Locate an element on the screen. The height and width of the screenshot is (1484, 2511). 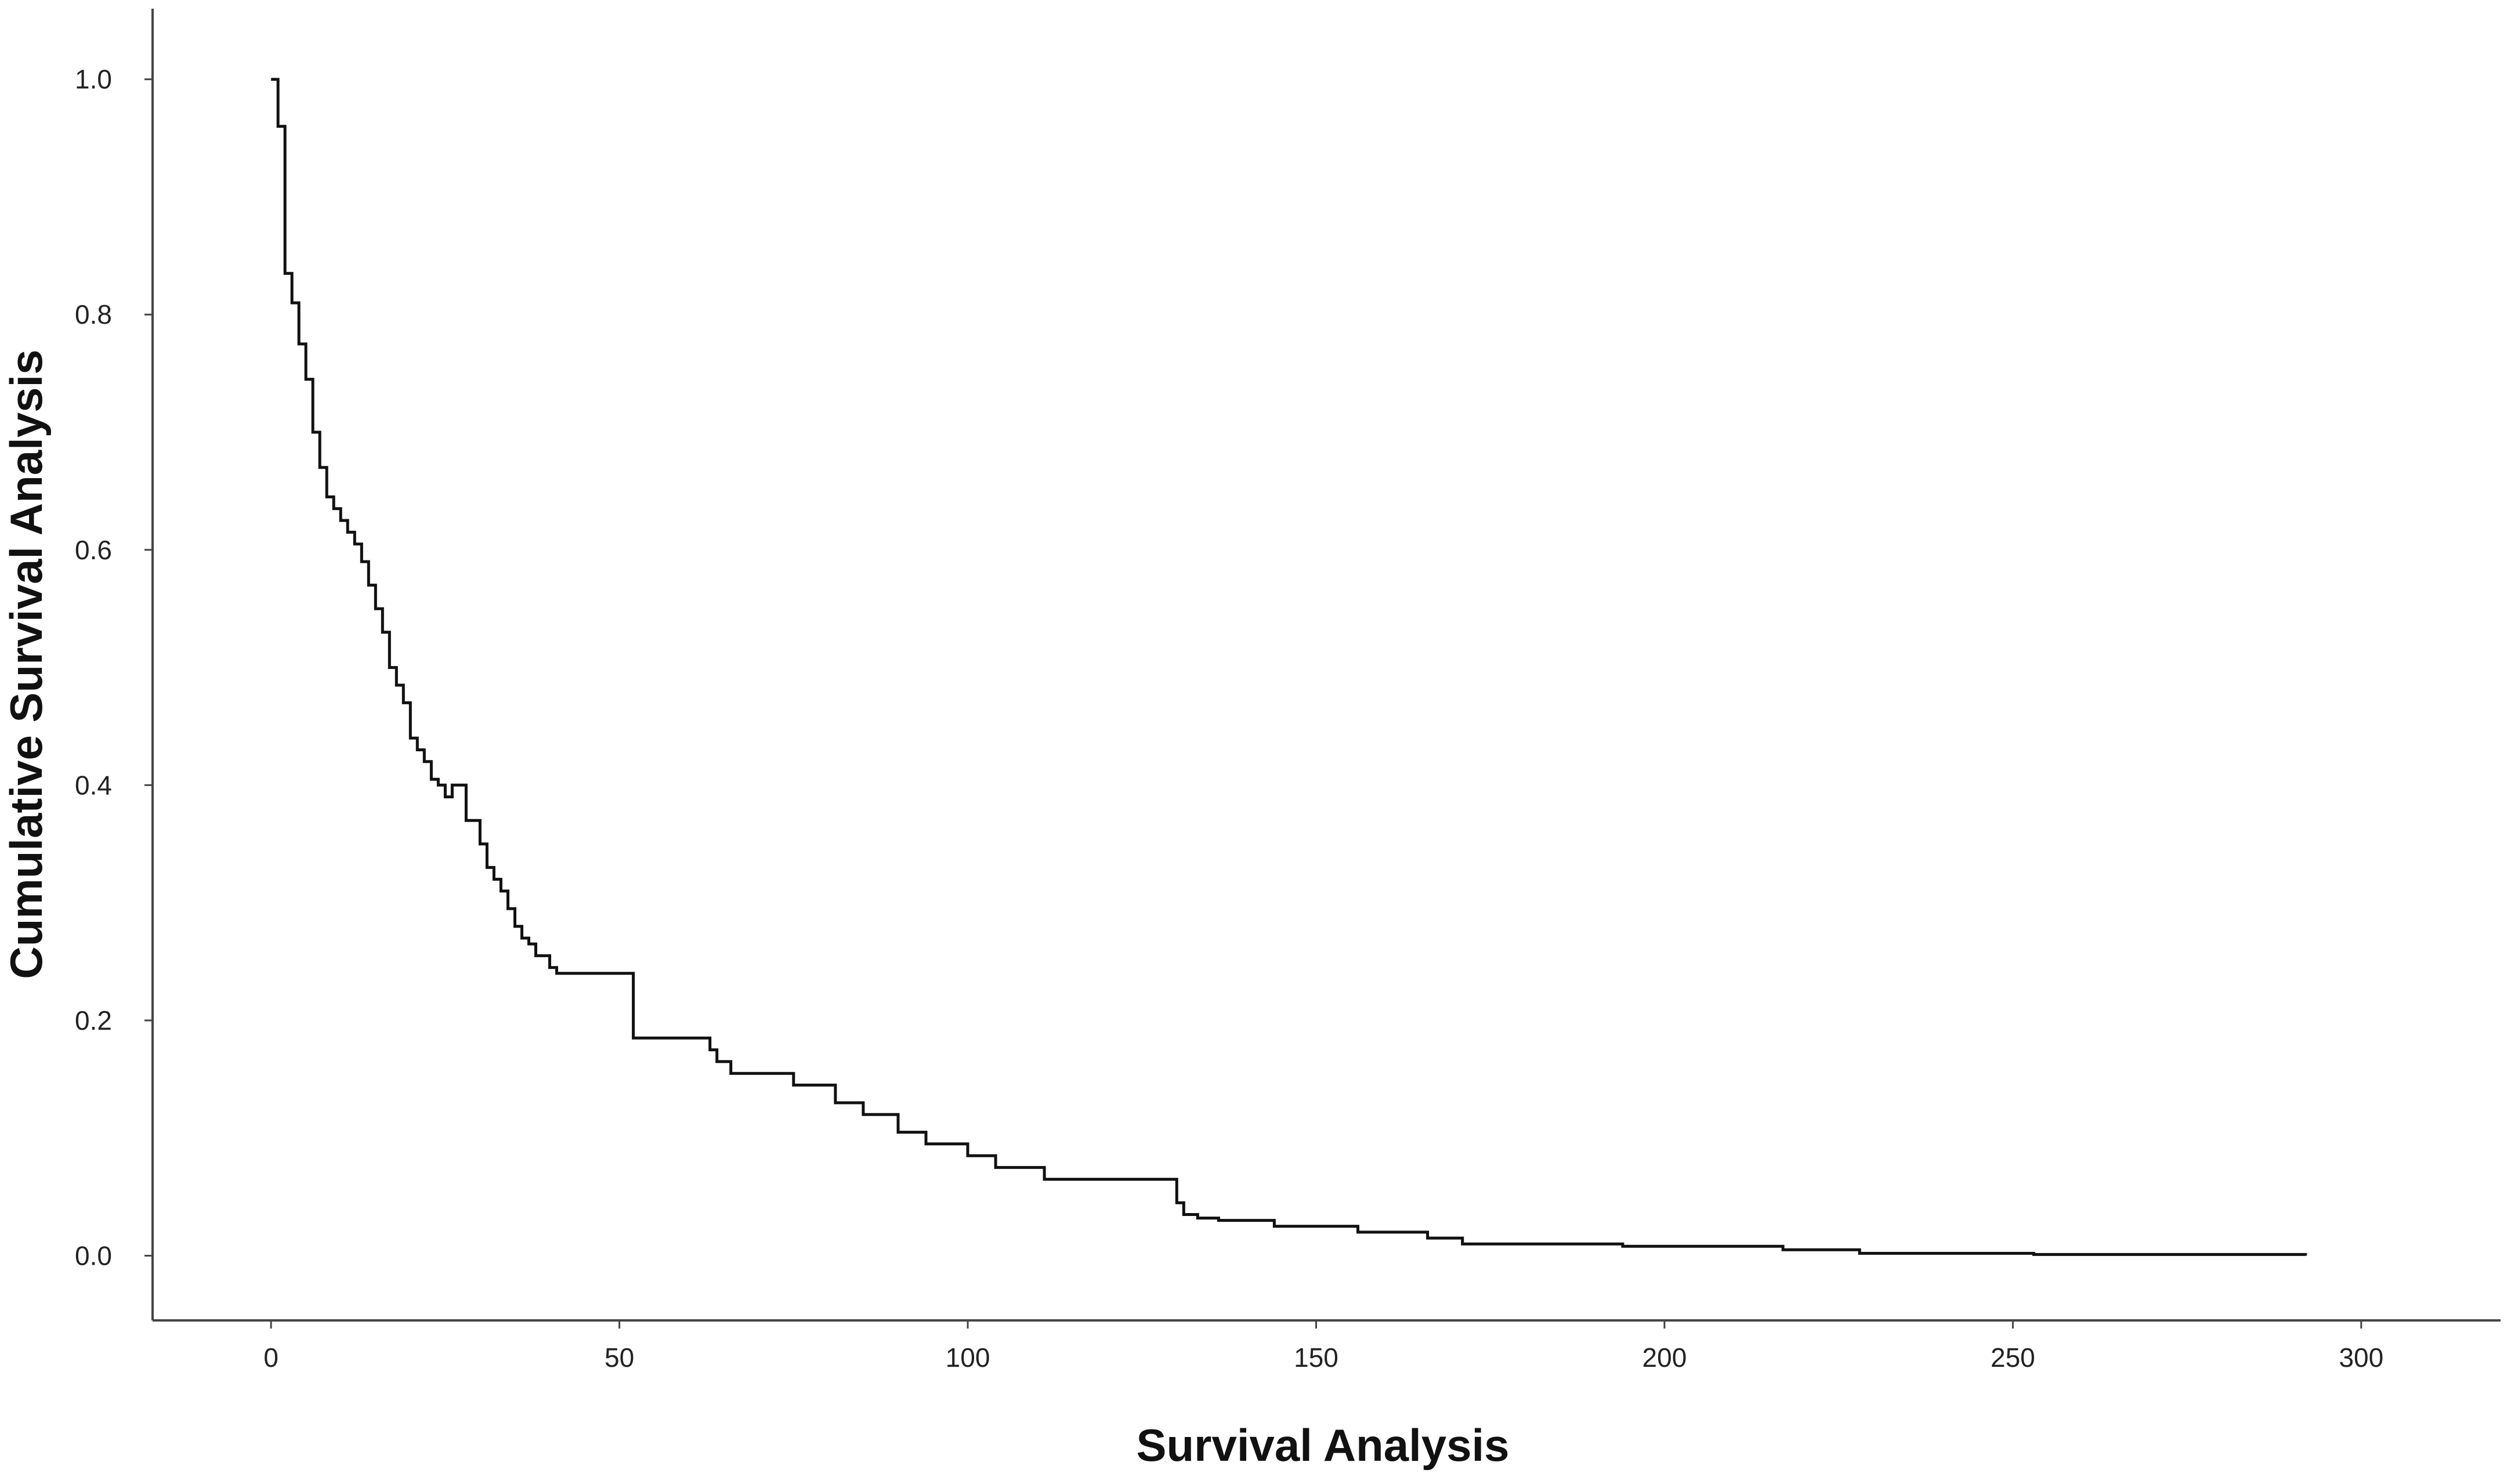
x-tick-label: 200 is located at coordinates (1664, 1357).